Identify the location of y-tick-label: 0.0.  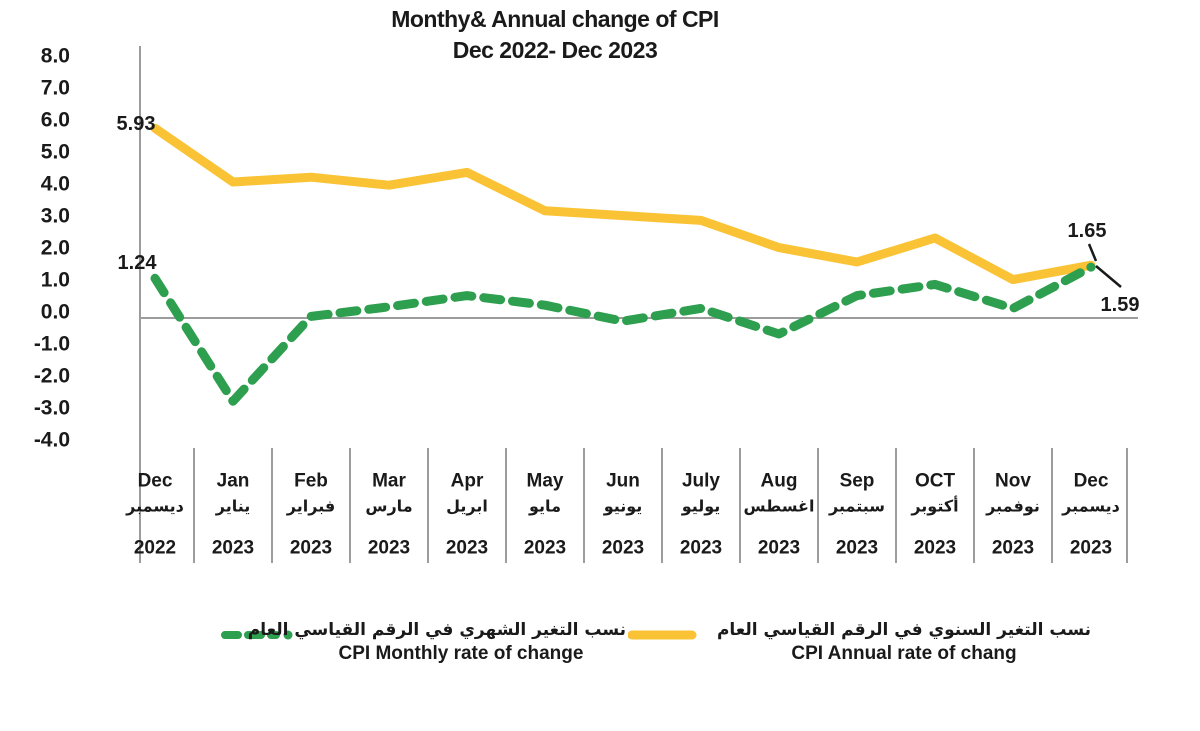
(55, 312).